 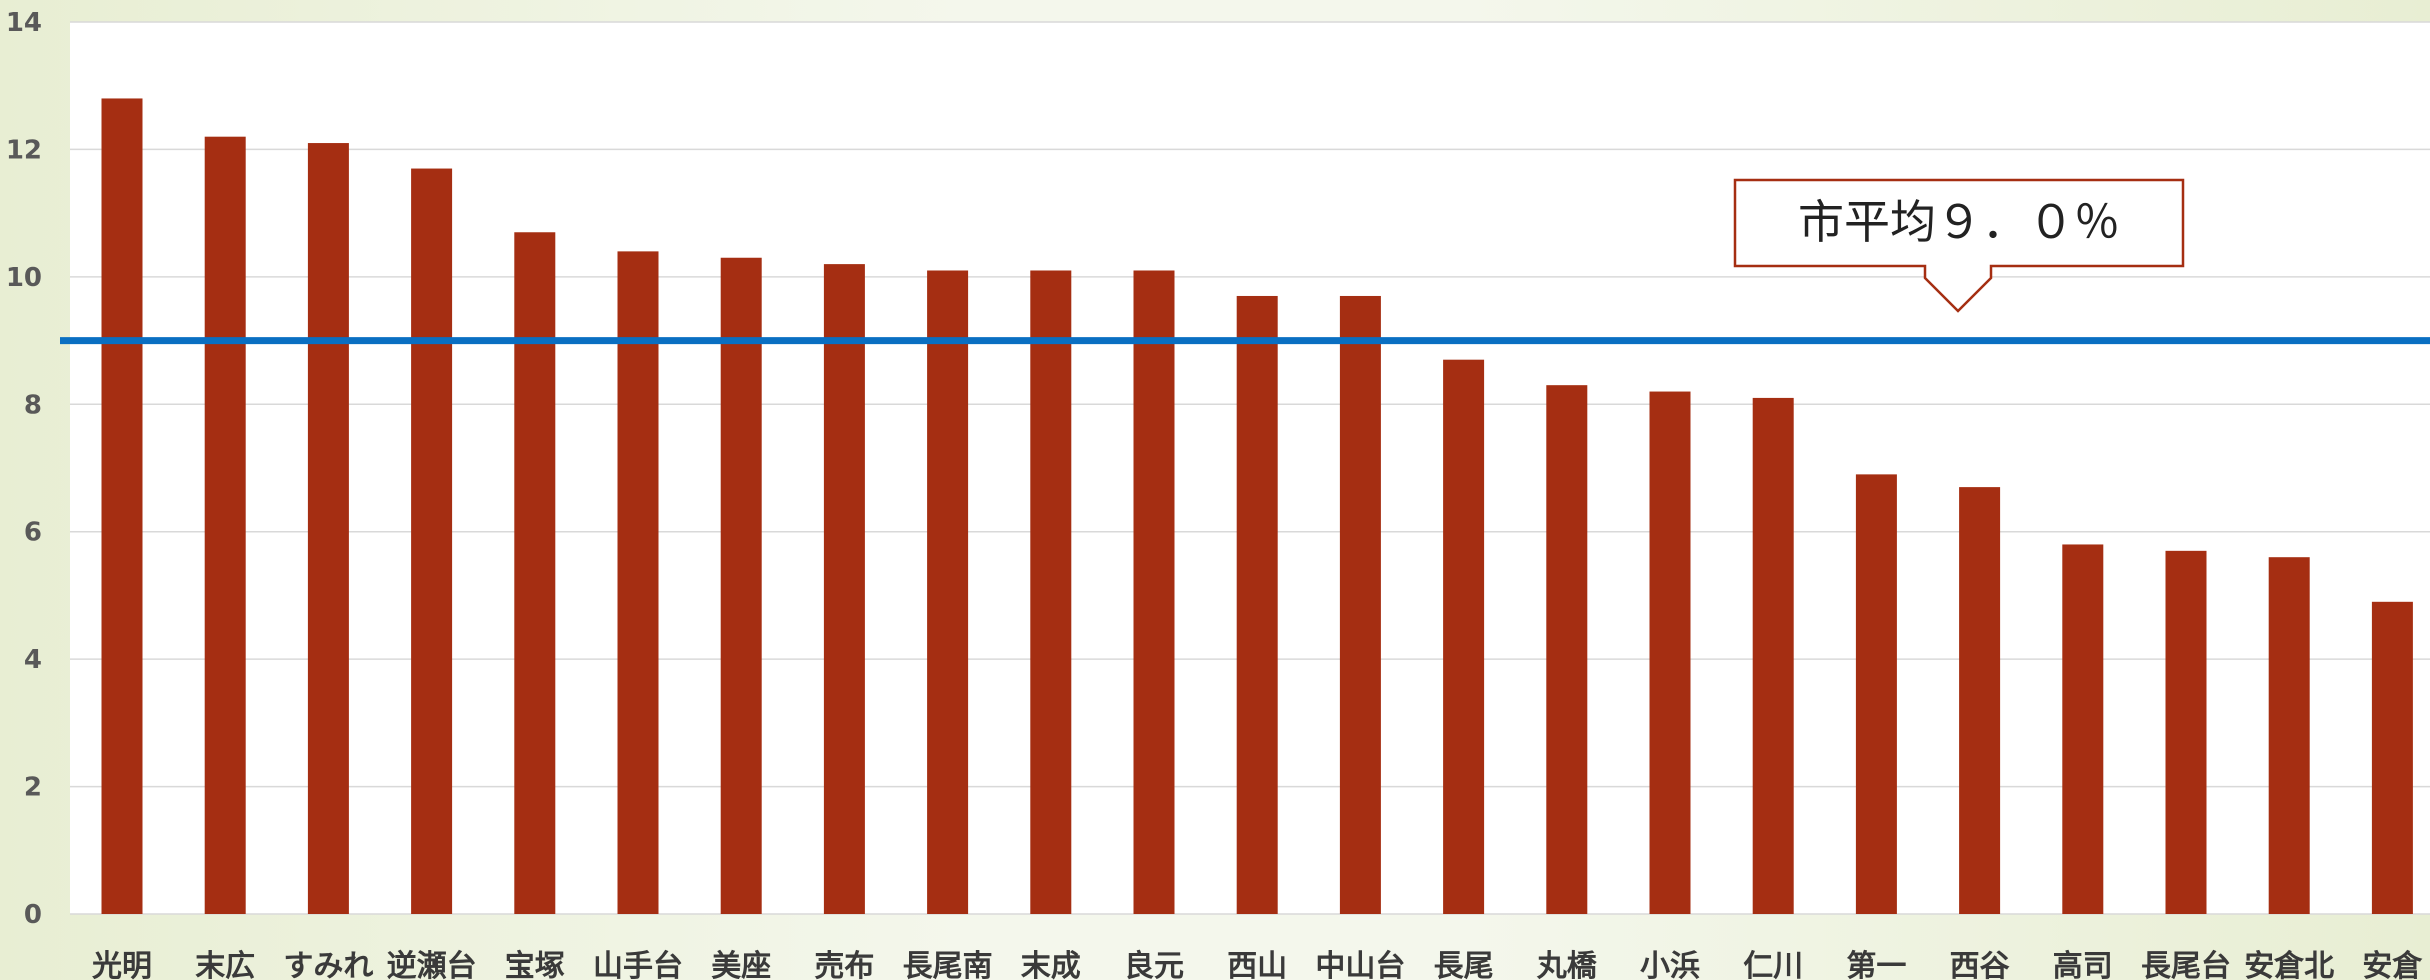 I want to click on x-category-label: 小浜, so click(x=1670, y=964).